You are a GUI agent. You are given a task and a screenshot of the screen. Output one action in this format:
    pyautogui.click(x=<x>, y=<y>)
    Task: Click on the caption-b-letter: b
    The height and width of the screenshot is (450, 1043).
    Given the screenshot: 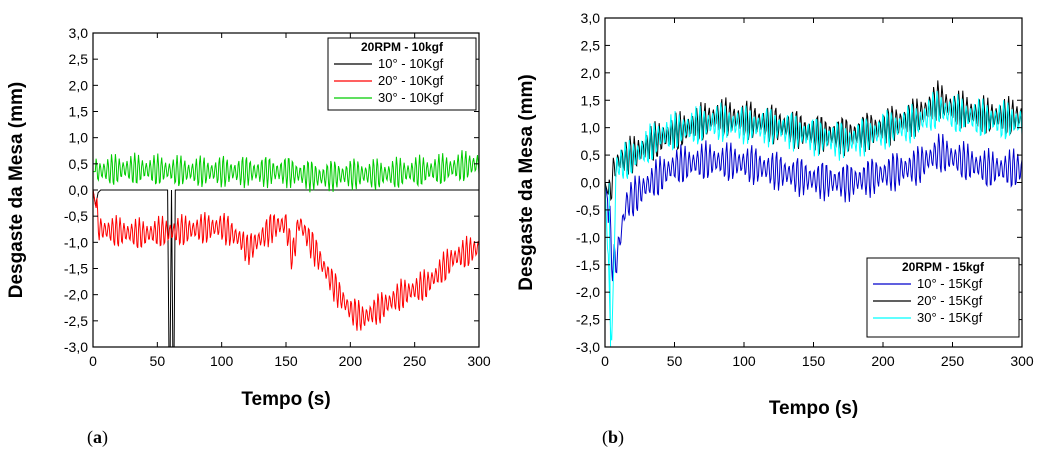 What is the action you would take?
    pyautogui.click(x=613, y=437)
    